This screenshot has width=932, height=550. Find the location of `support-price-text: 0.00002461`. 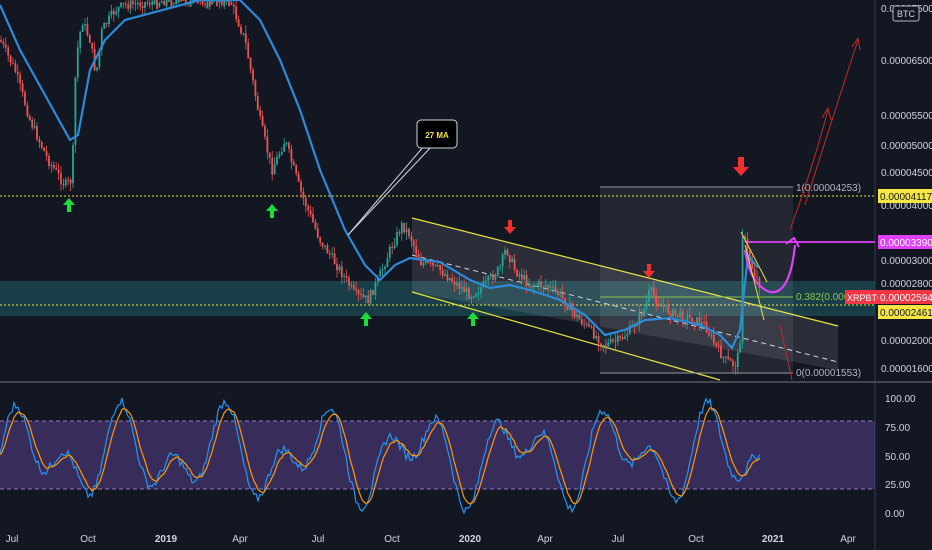

support-price-text: 0.00002461 is located at coordinates (906, 313).